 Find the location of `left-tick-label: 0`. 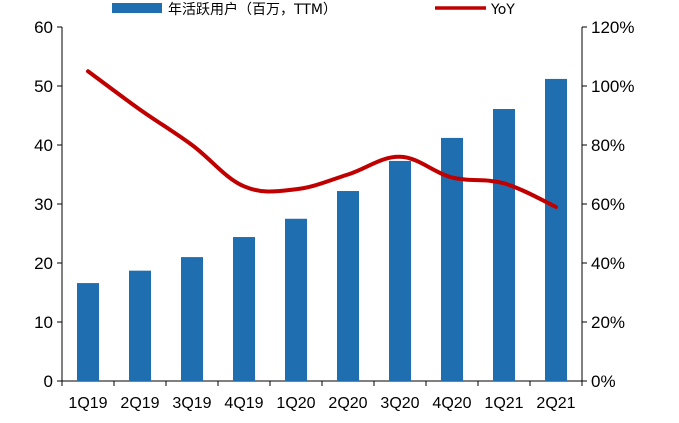

left-tick-label: 0 is located at coordinates (48, 381).